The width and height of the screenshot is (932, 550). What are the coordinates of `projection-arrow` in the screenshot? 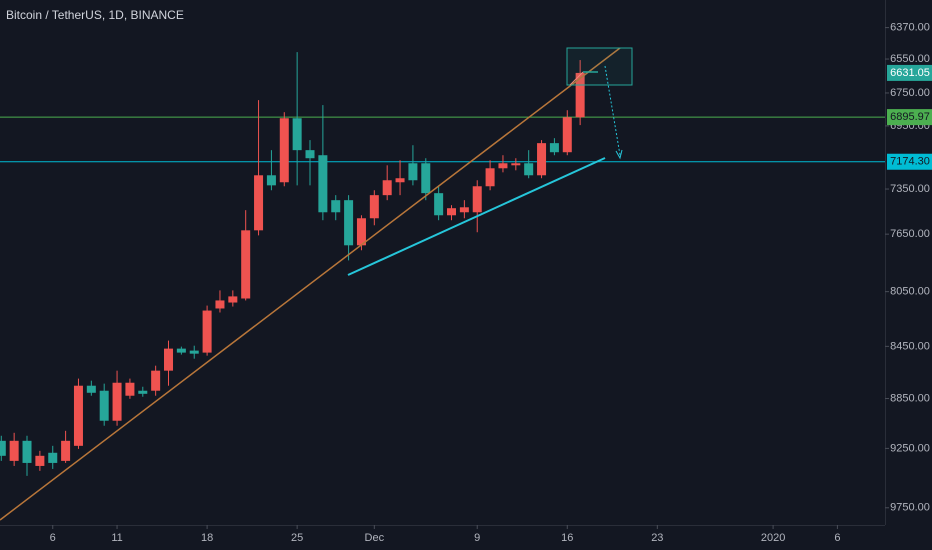 It's located at (612, 110).